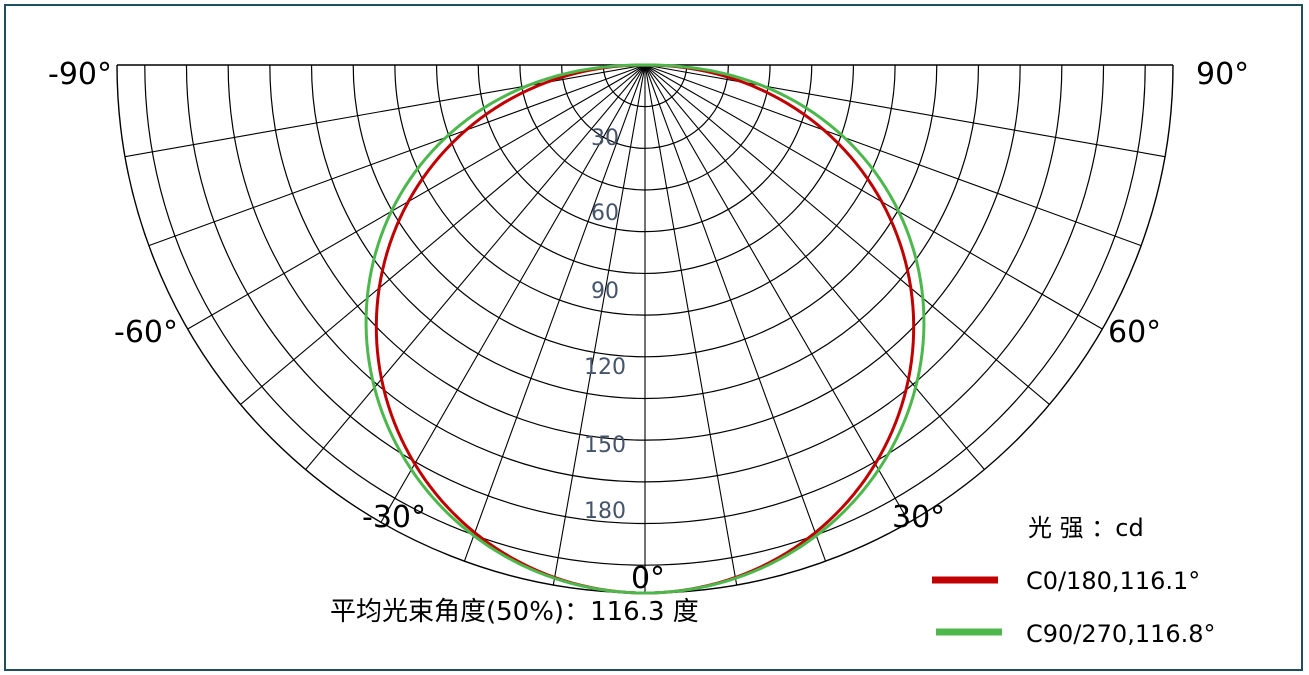 Image resolution: width=1309 pixels, height=675 pixels. I want to click on legend: 光 强 ：cd C0/180,116.1° C90/270,116.8°, so click(1074, 581).